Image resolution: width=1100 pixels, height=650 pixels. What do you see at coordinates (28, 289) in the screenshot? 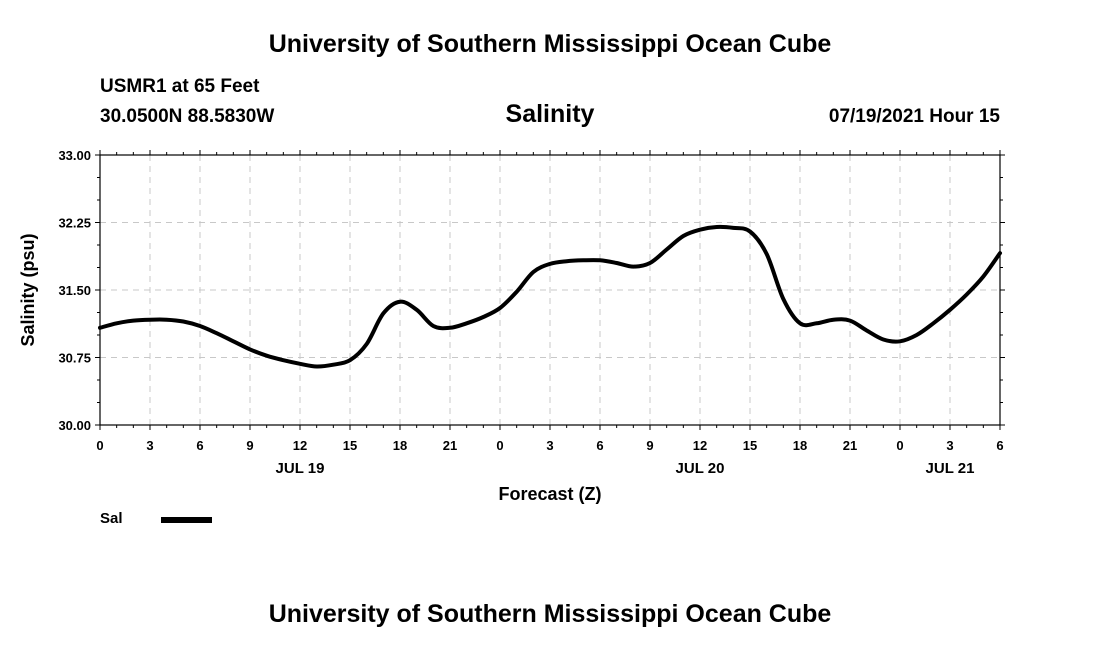
I see `y-axis-label: Salinity (psu)` at bounding box center [28, 289].